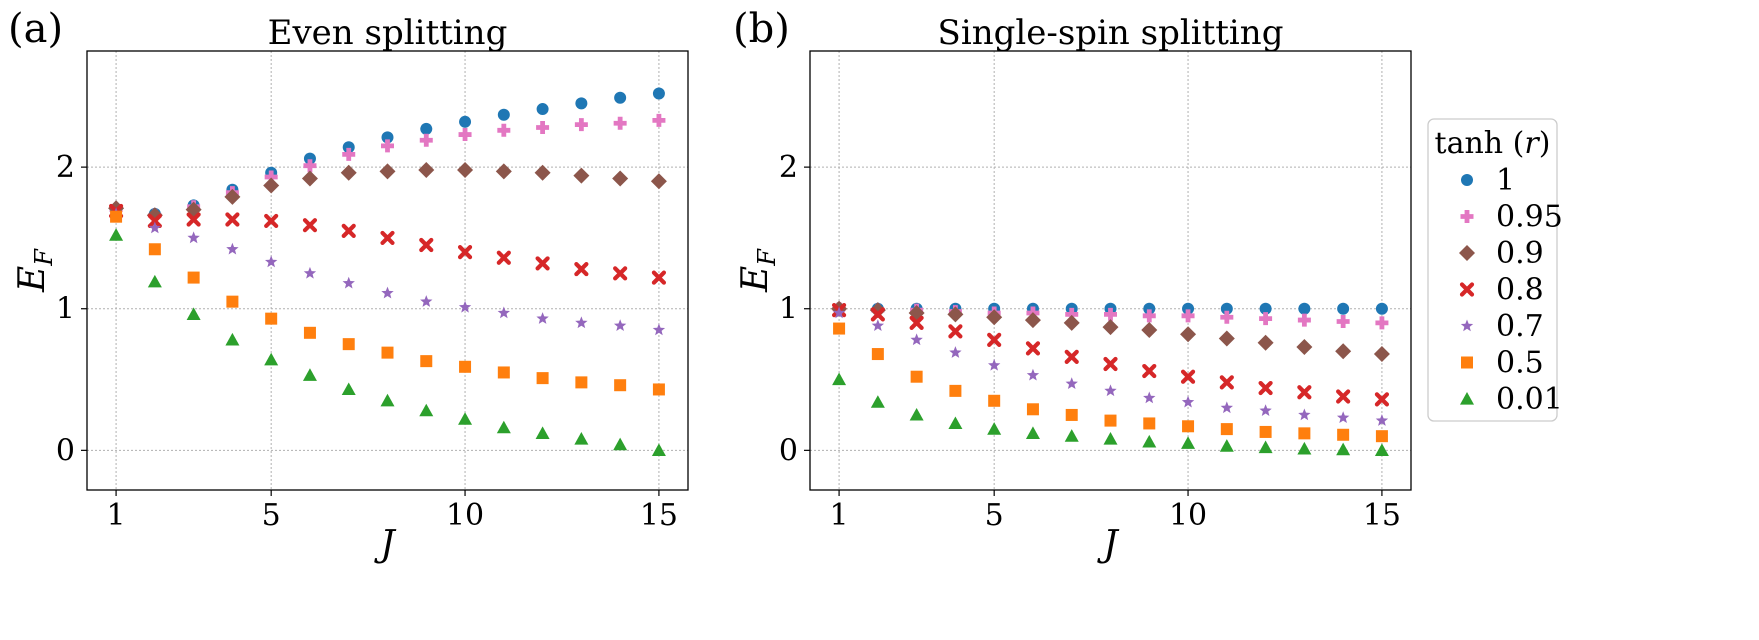 The width and height of the screenshot is (1759, 640). I want to click on x-tick-label: 10, so click(1188, 515).